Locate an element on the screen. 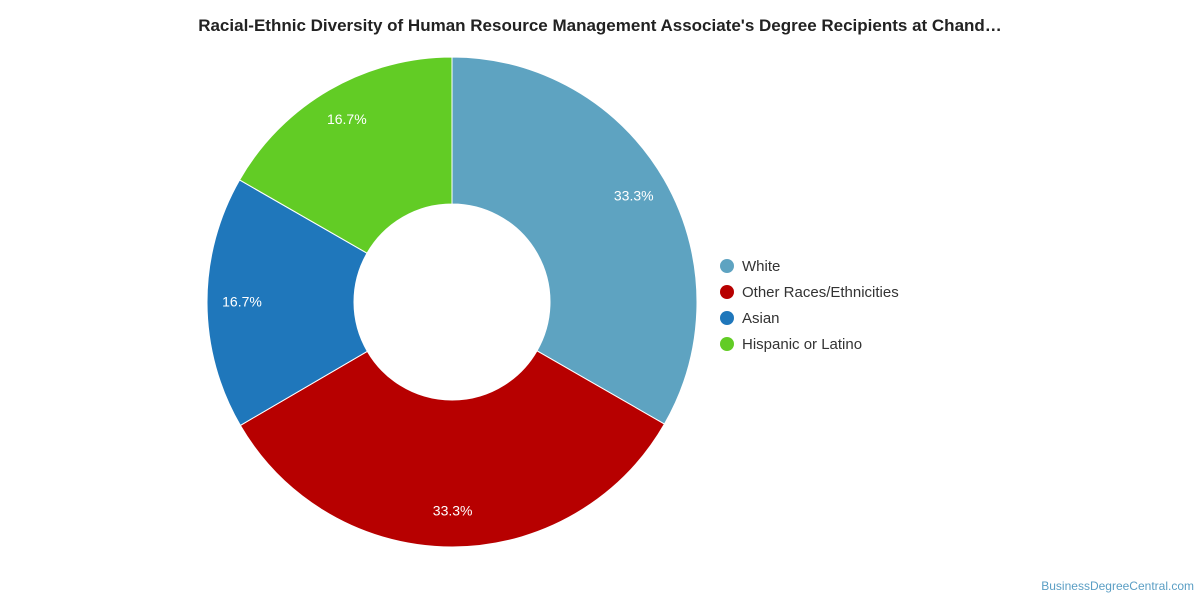  legend-label-other-races: Other Races/Ethnicities is located at coordinates (820, 292).